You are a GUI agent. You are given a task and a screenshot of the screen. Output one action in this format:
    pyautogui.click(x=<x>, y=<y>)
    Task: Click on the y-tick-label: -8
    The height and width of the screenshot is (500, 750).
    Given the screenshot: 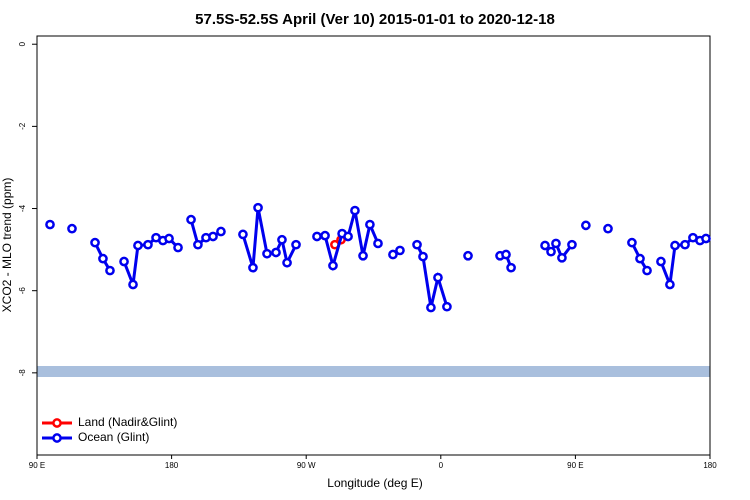 What is the action you would take?
    pyautogui.click(x=22, y=373)
    